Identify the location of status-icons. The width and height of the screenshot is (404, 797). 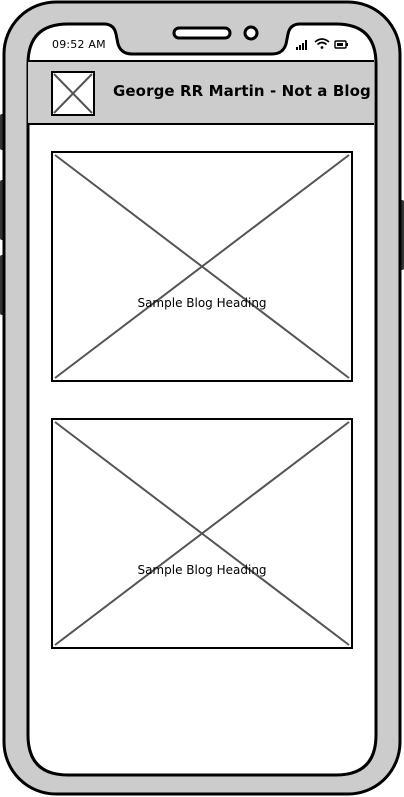
(322, 44).